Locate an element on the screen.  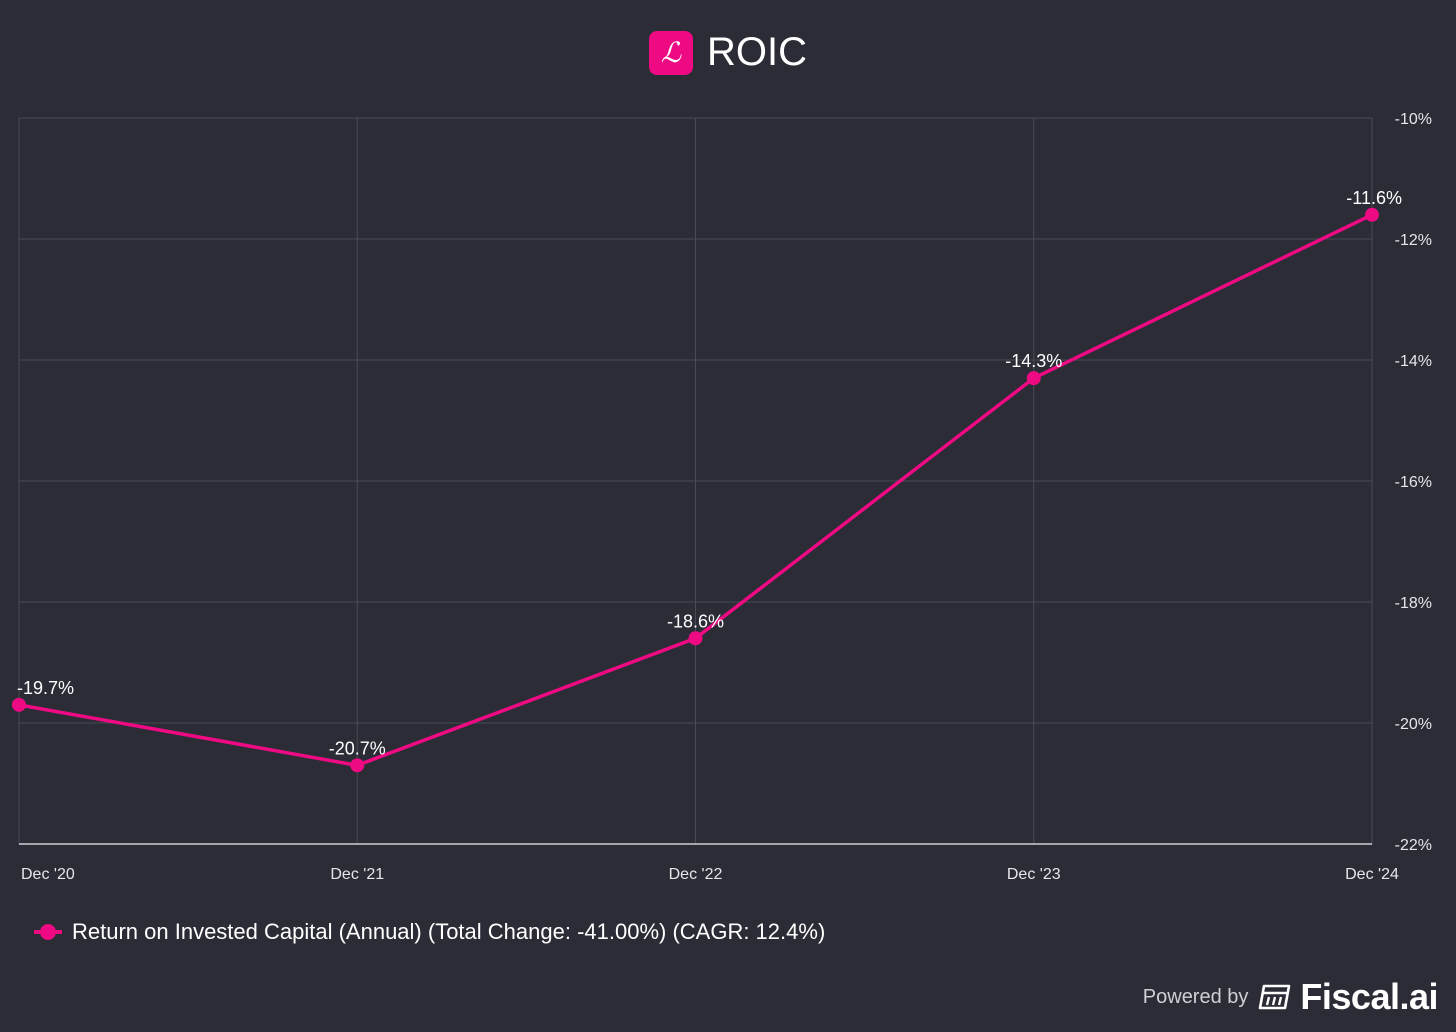
x-tick-label: Dec '23 is located at coordinates (1034, 874).